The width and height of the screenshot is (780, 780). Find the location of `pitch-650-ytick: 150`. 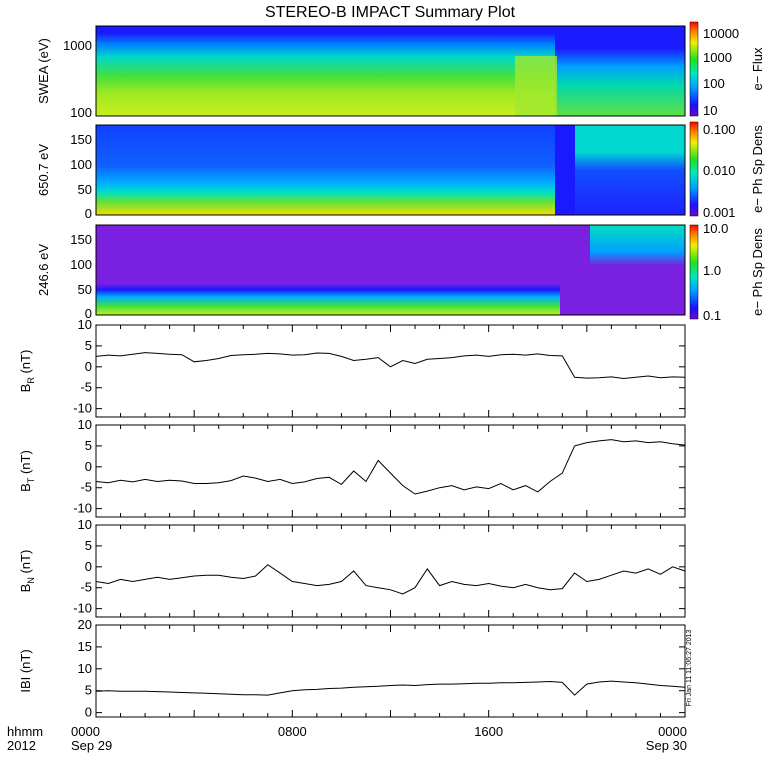

pitch-650-ytick: 150 is located at coordinates (81, 139).